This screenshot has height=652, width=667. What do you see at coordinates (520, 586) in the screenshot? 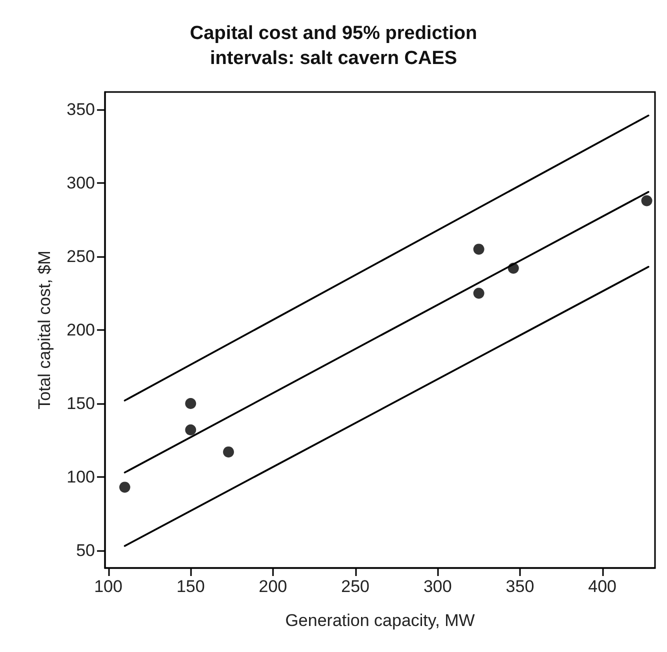
I see `x-tick-label: 350` at bounding box center [520, 586].